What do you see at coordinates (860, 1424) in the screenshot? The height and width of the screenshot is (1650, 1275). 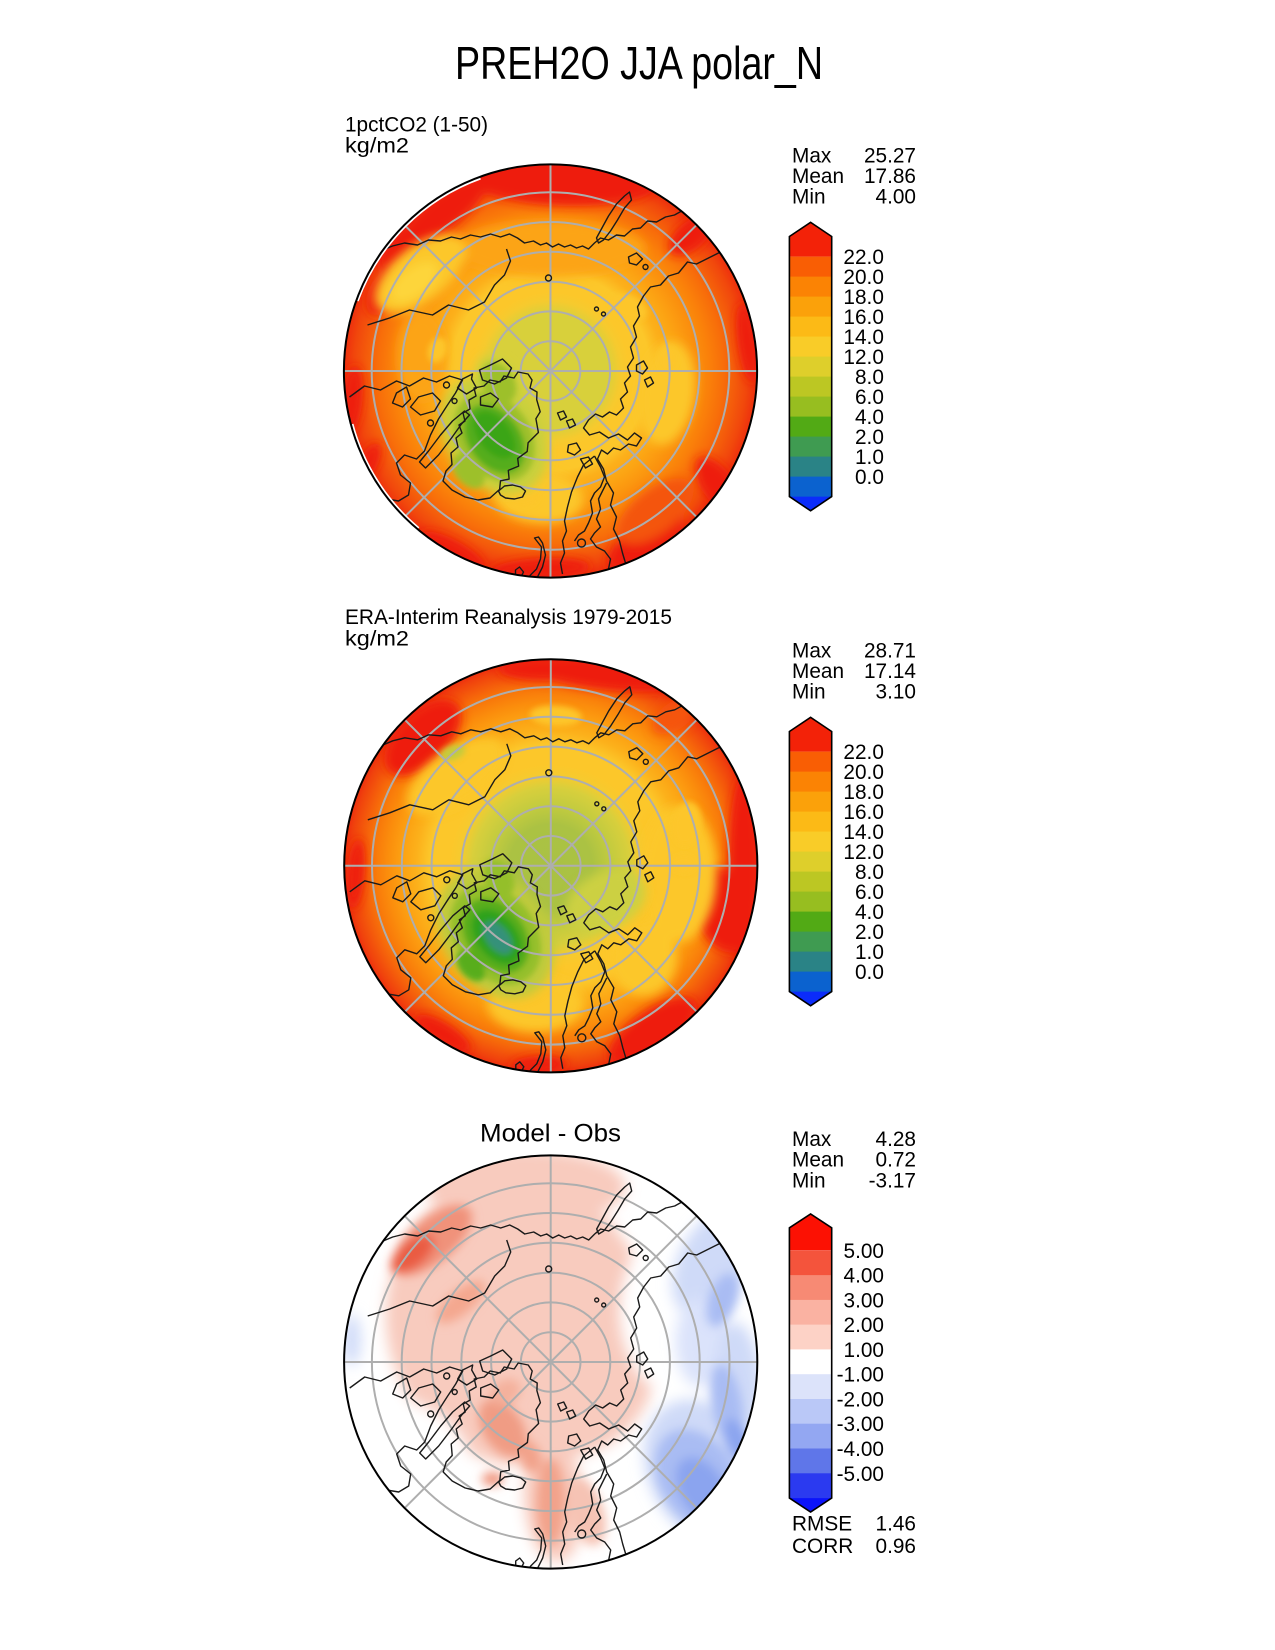 I see `svg-text: -3.00` at bounding box center [860, 1424].